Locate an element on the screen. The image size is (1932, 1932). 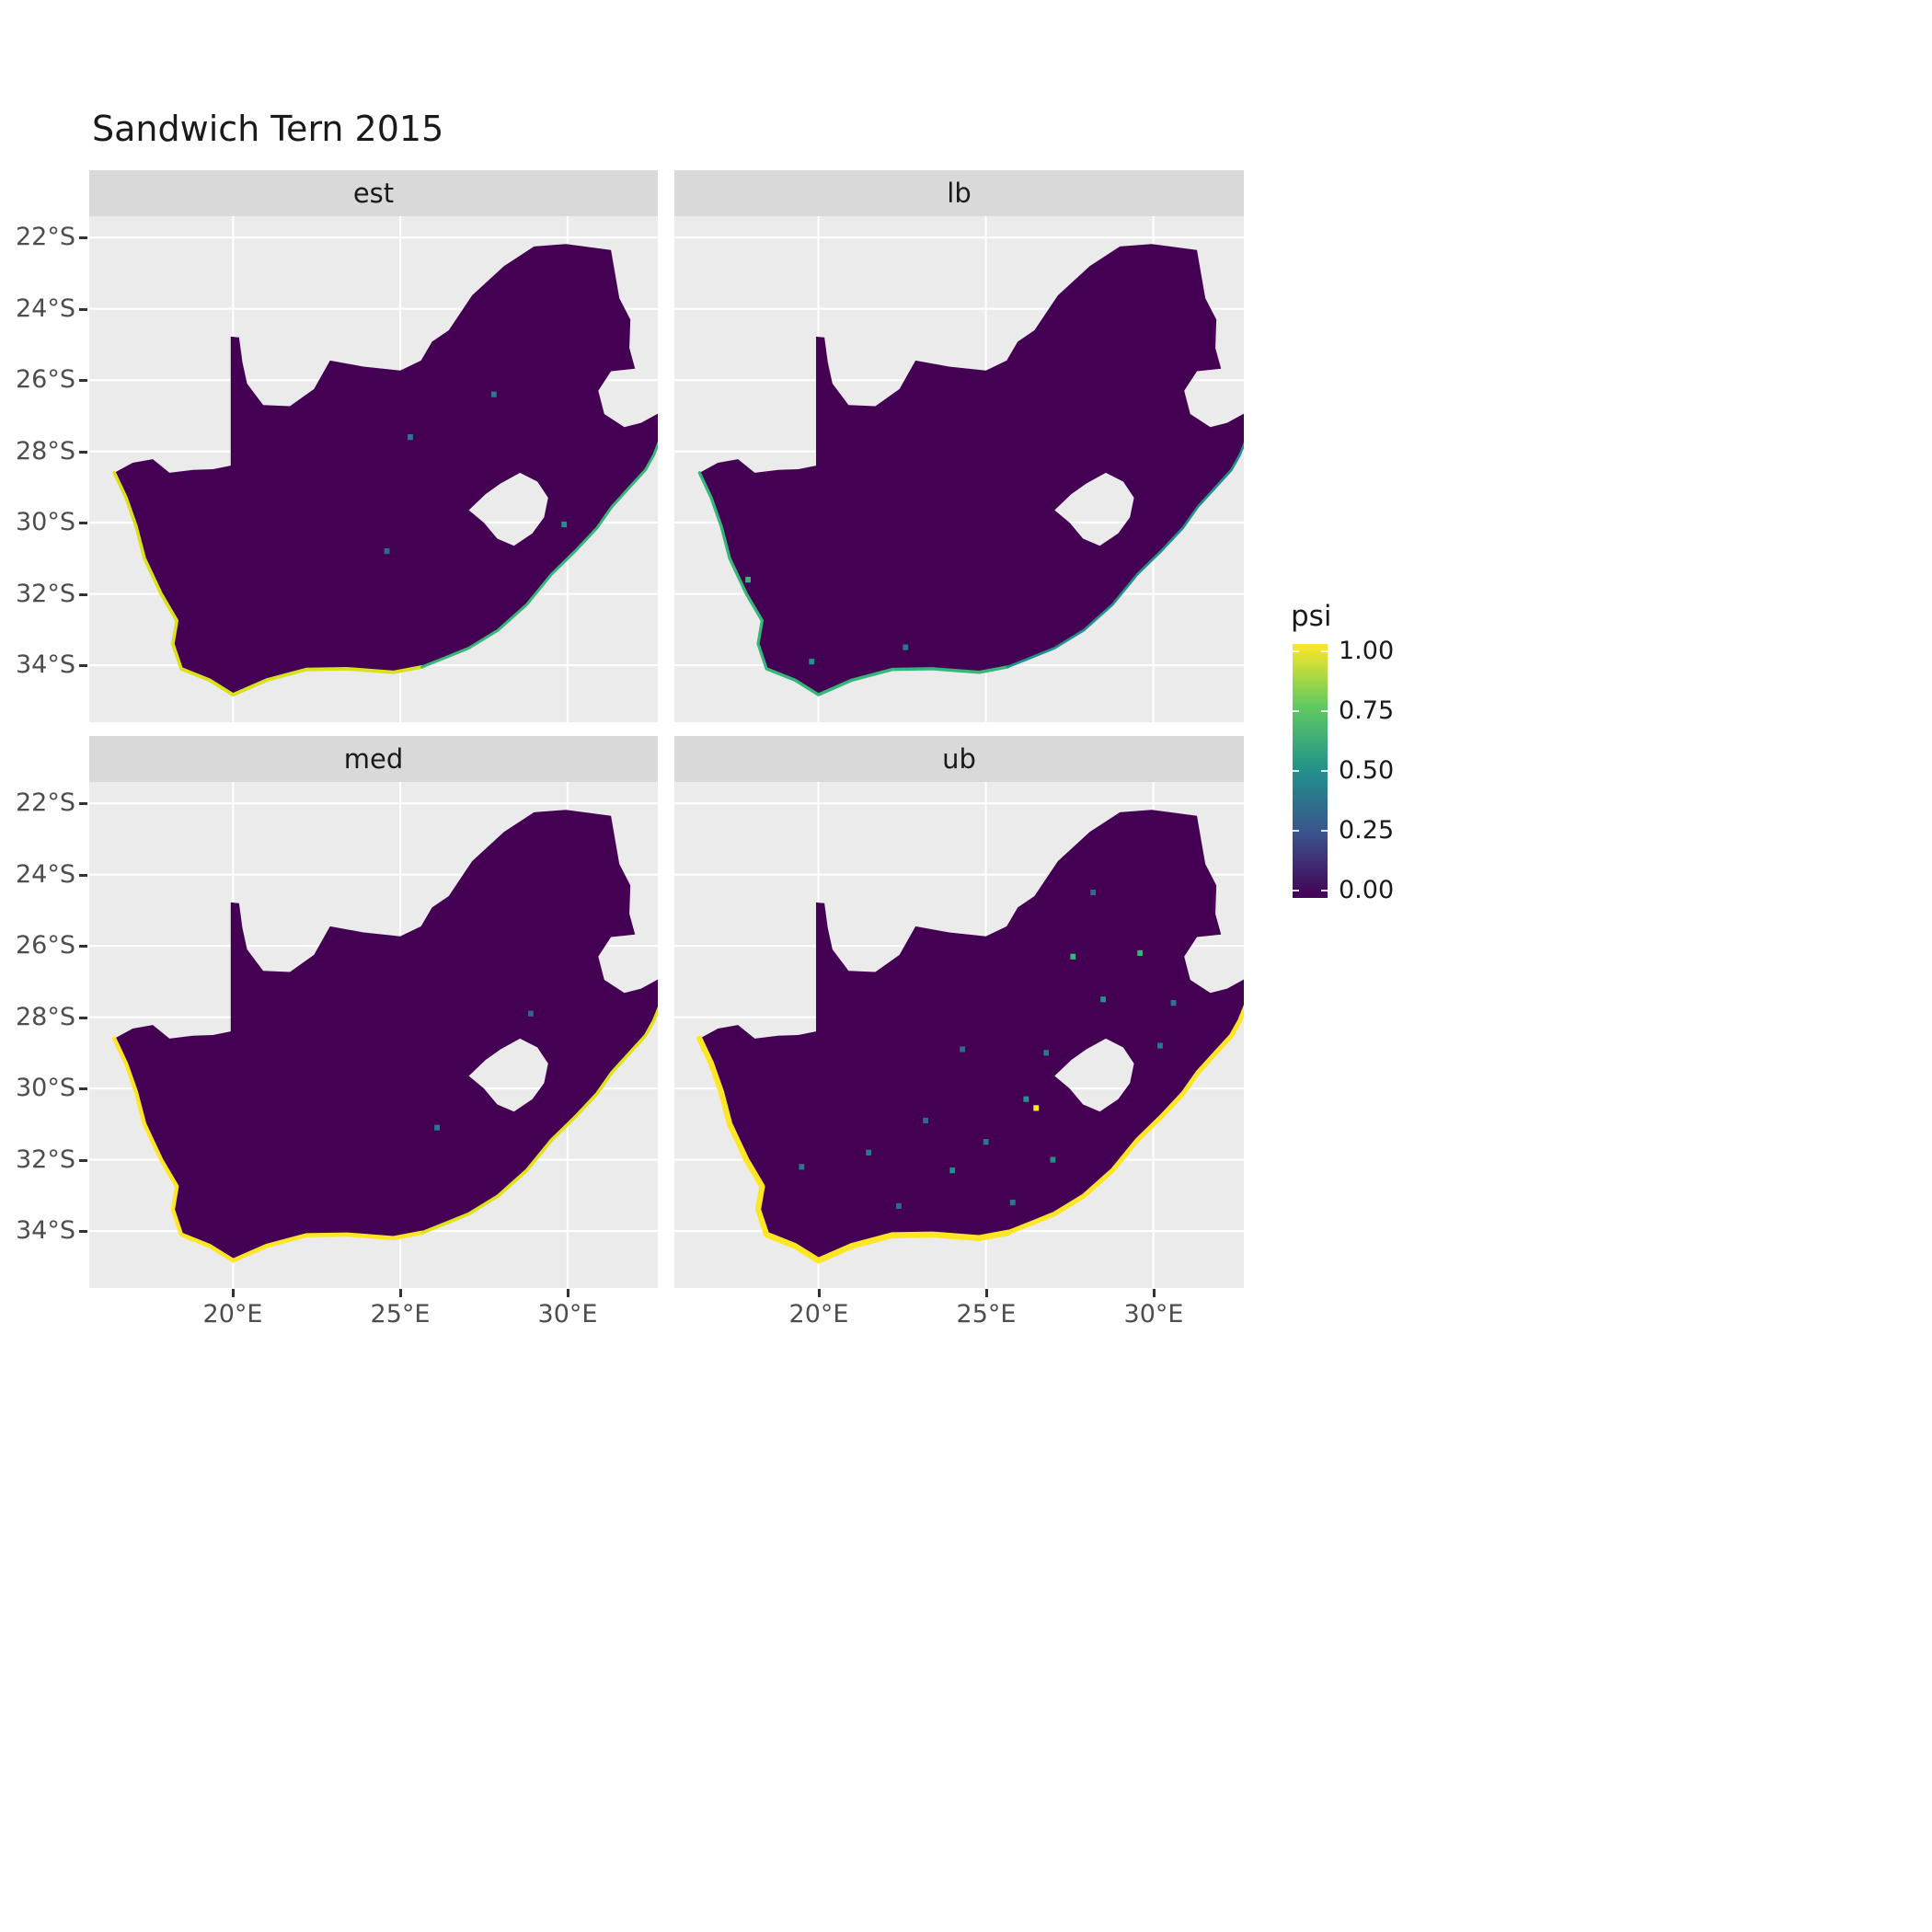
facet-panel-med is located at coordinates (373, 1035).